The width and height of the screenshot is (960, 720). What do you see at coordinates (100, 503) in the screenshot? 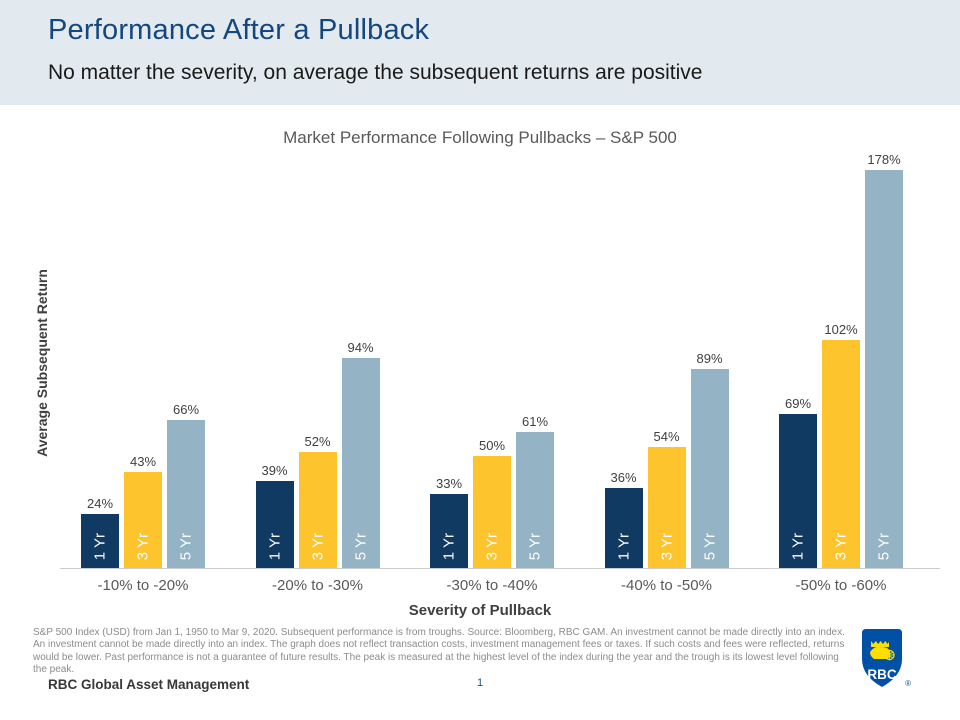
I see `bar-value-label: 24%` at bounding box center [100, 503].